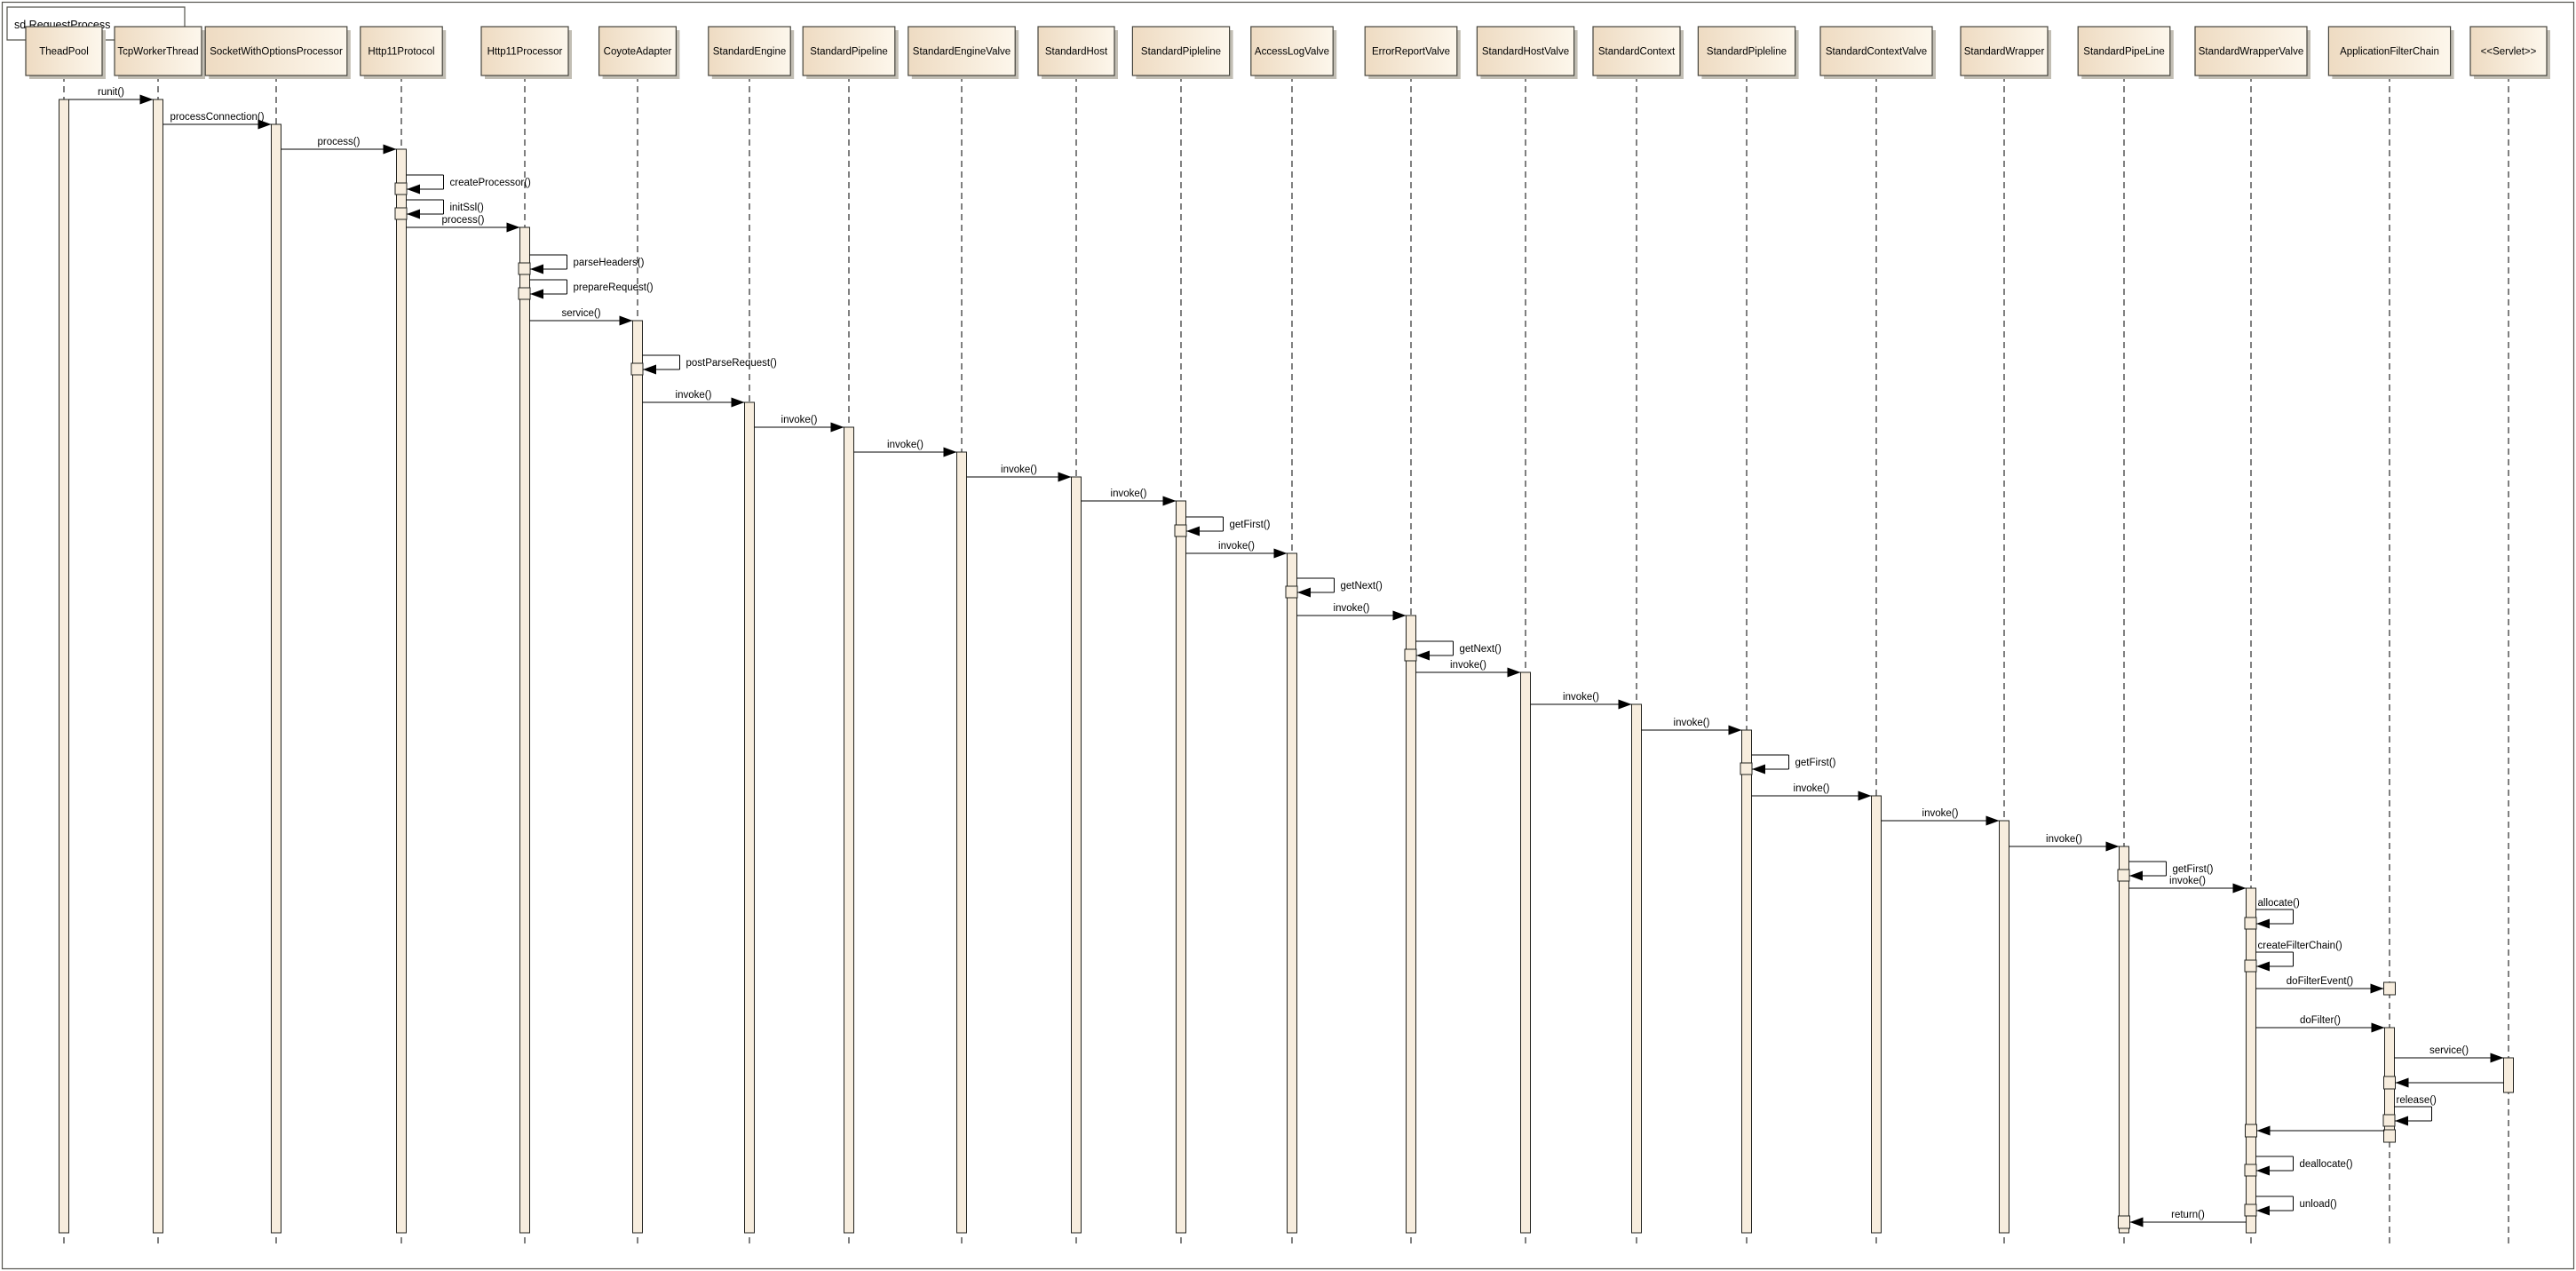  I want to click on lifeline-label: ErrorReportValve, so click(1411, 53).